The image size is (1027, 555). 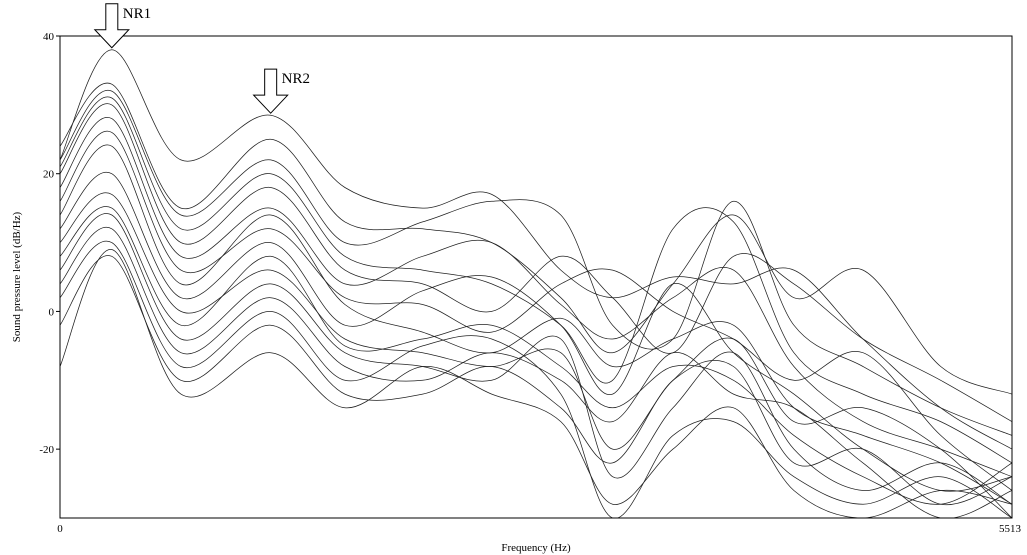 I want to click on y-axis-ticks: 40 20 0 -20, so click(x=49, y=243).